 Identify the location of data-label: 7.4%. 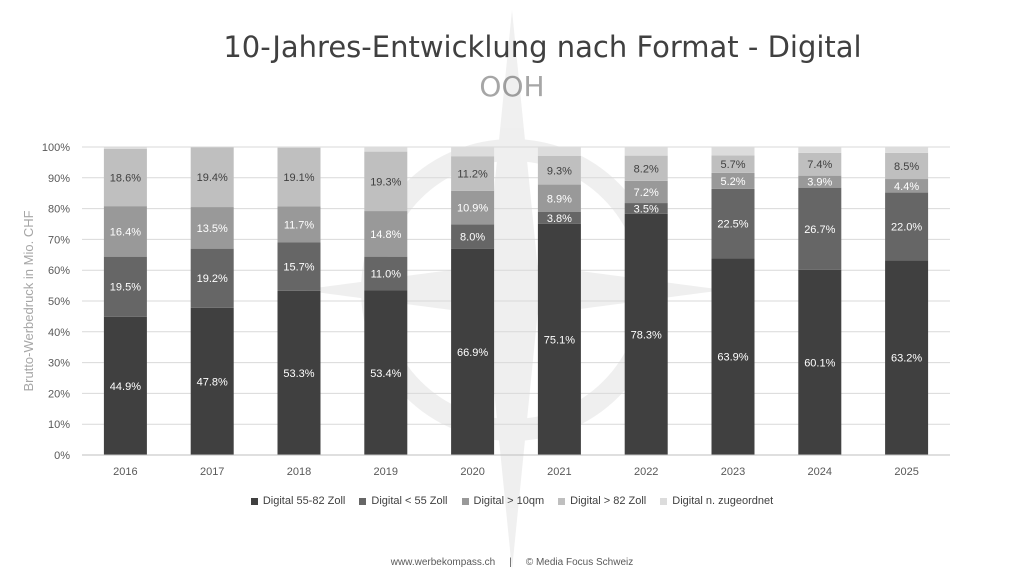
(819, 165).